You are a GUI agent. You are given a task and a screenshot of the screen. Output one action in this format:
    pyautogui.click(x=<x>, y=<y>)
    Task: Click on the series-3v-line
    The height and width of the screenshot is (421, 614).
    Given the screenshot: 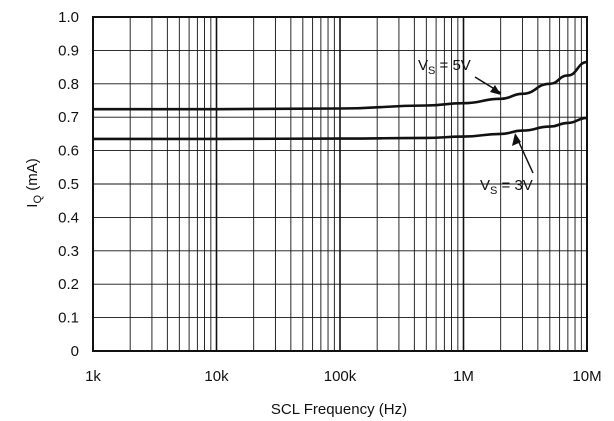 What is the action you would take?
    pyautogui.click(x=340, y=128)
    